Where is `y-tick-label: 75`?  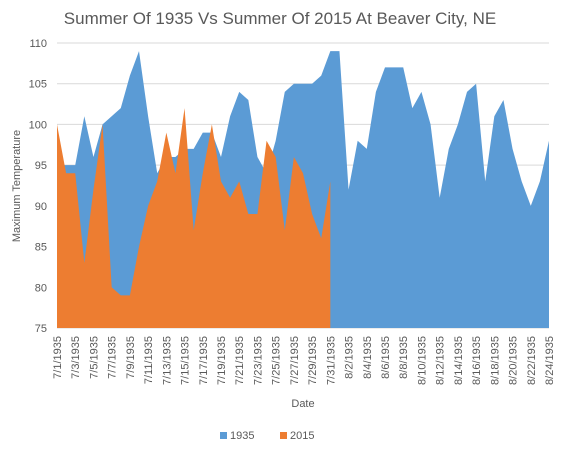 y-tick-label: 75 is located at coordinates (41, 329).